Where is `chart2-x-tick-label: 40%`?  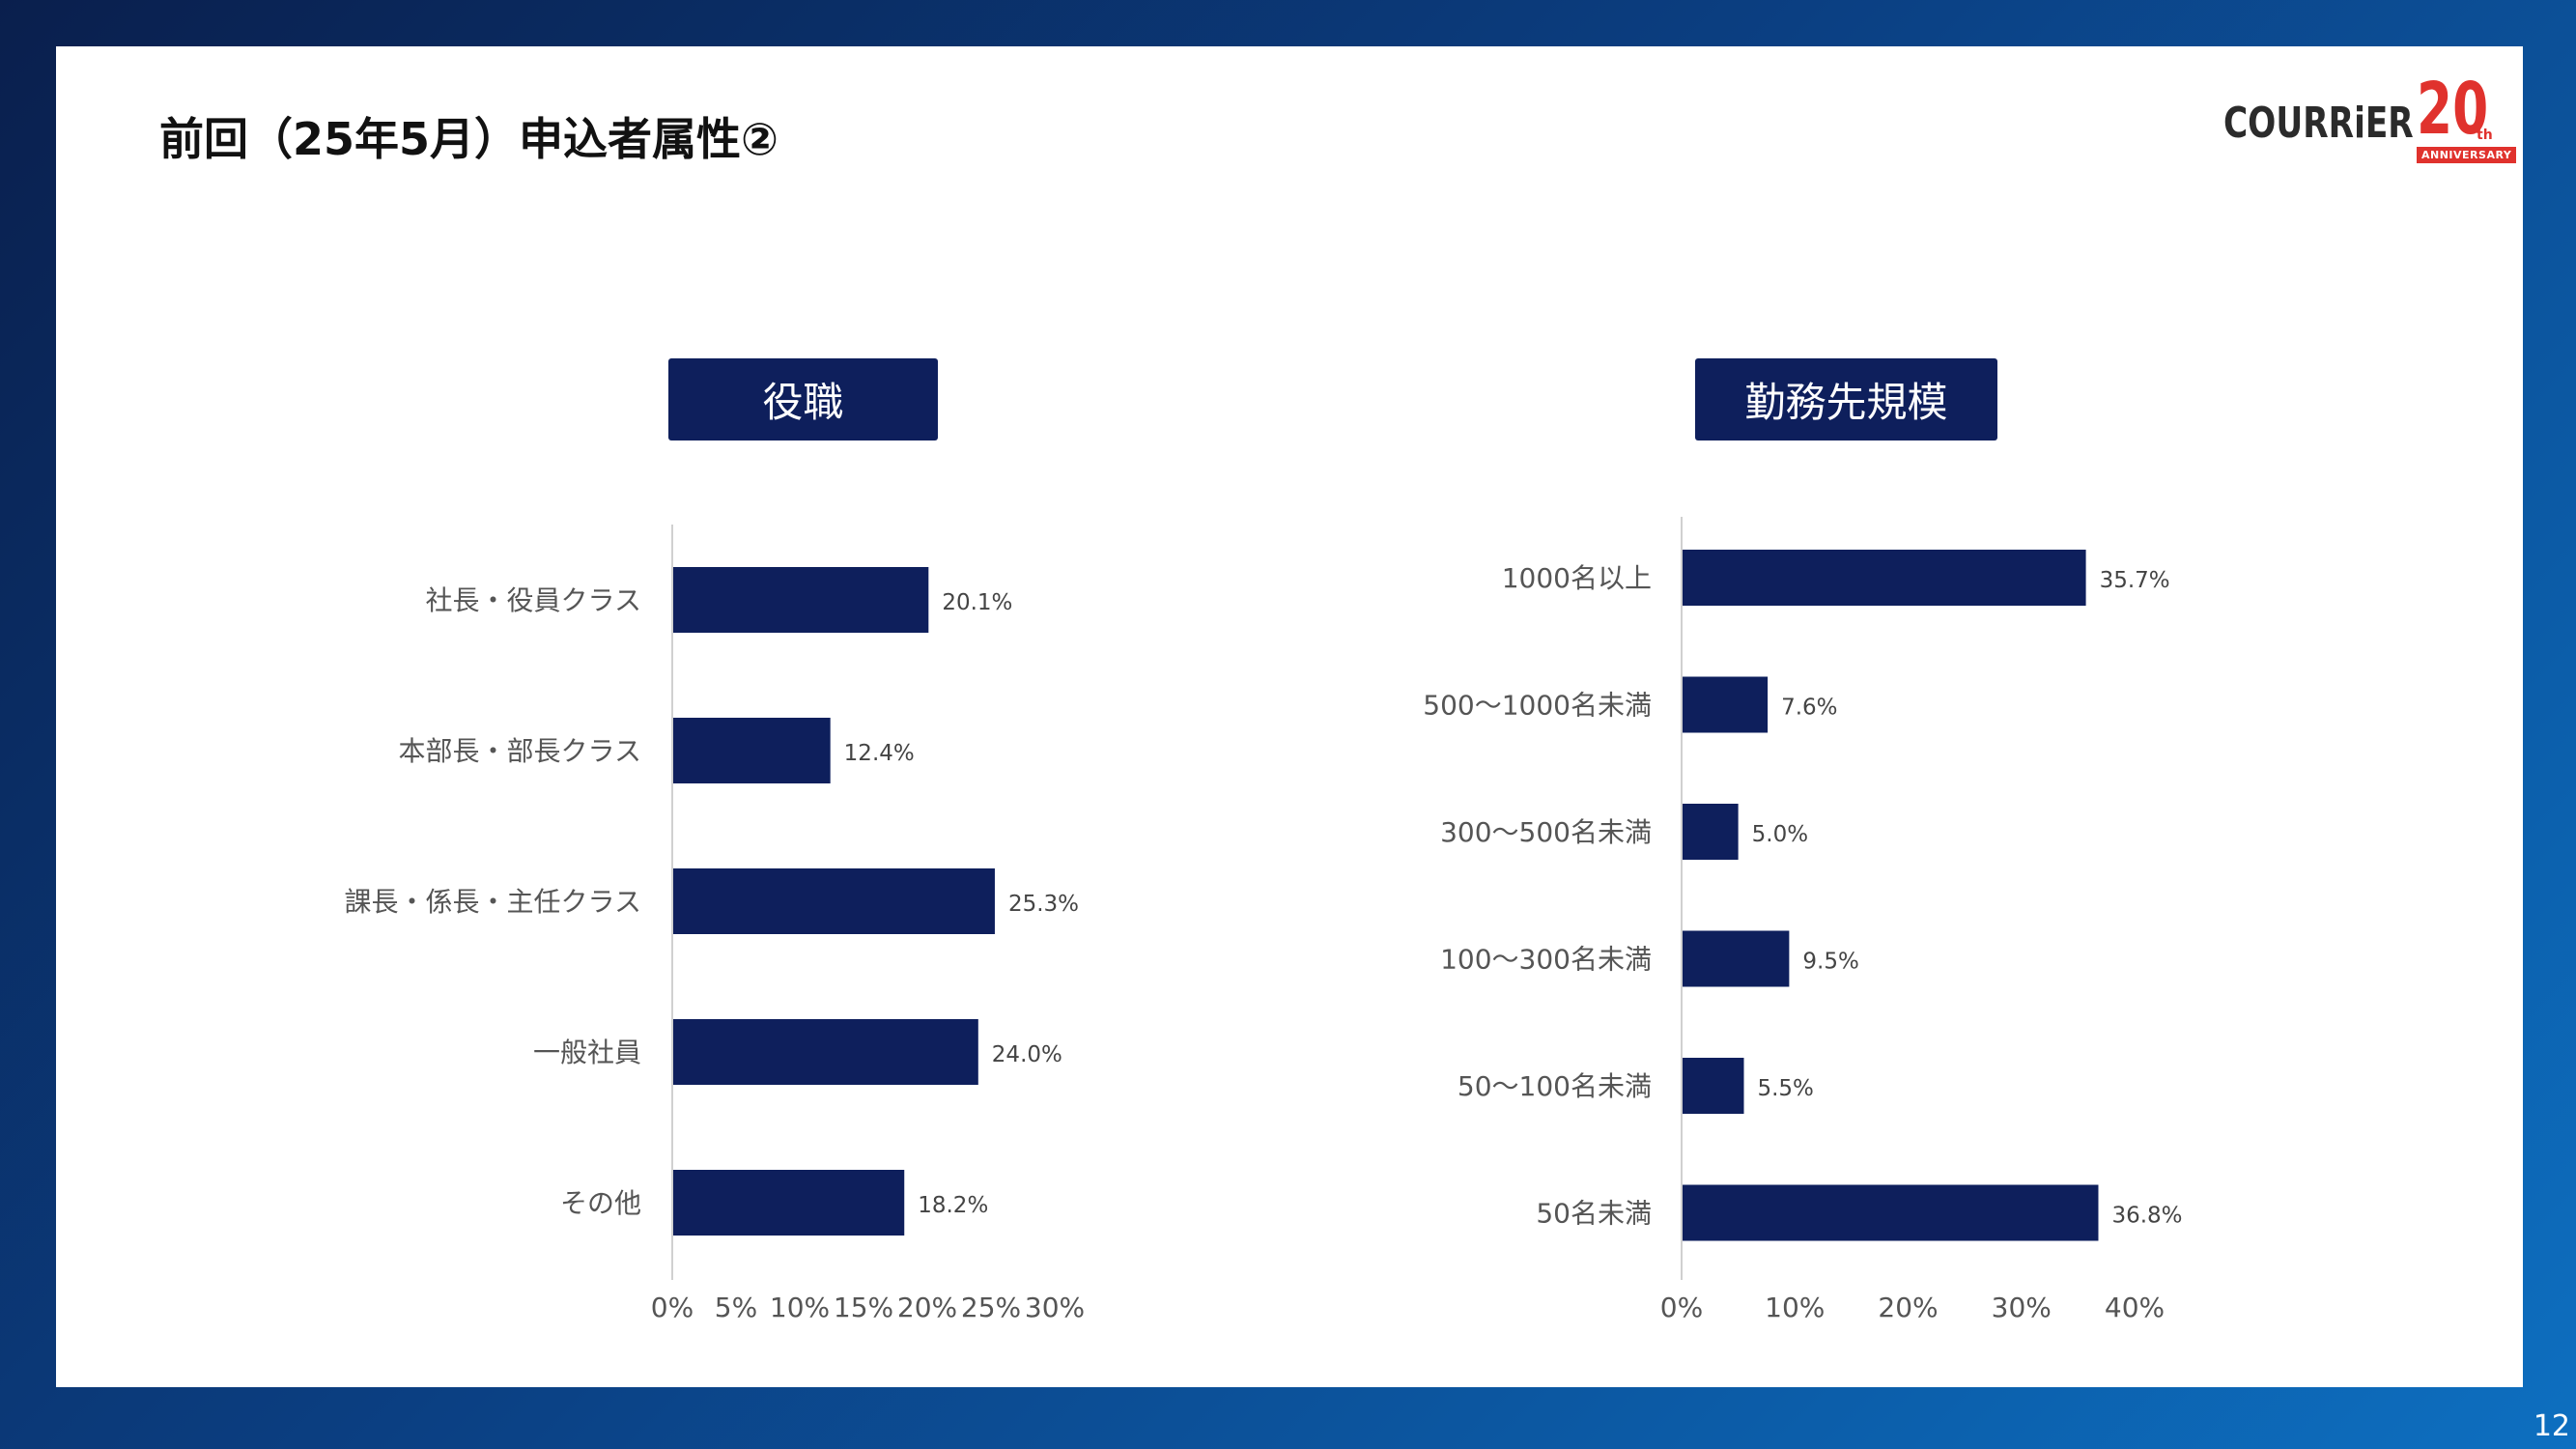 chart2-x-tick-label: 40% is located at coordinates (2135, 1307).